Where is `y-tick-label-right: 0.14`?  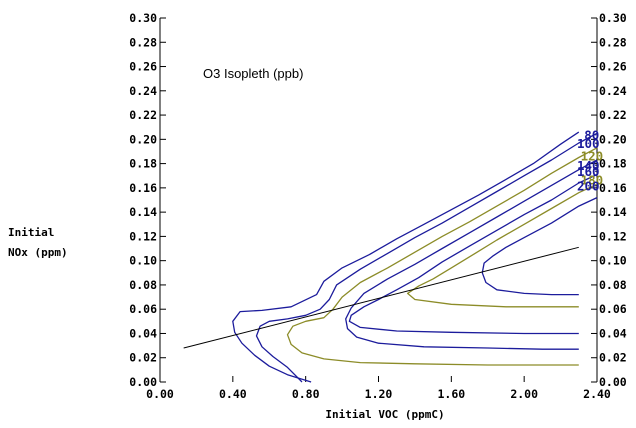 y-tick-label-right: 0.14 is located at coordinates (613, 212).